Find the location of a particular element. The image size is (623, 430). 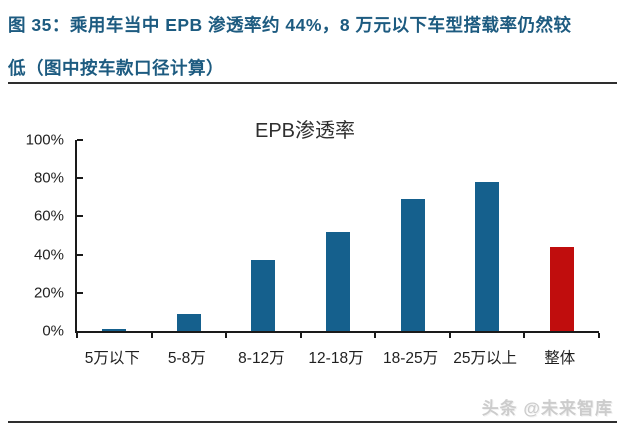

x-axis-category-label: 12-18万 is located at coordinates (336, 358).